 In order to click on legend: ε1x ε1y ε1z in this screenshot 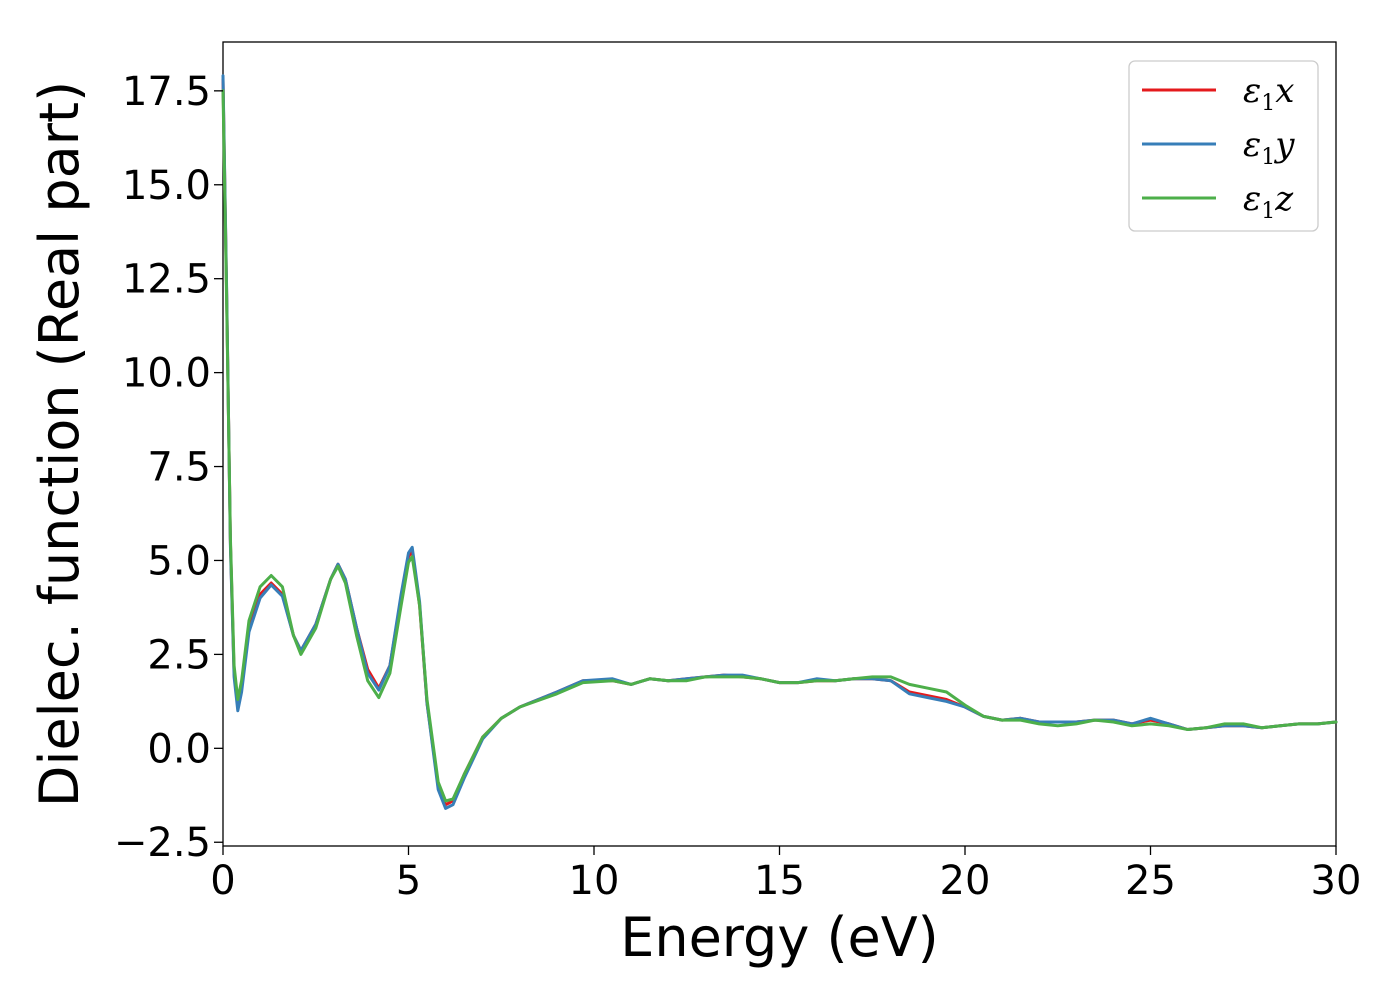, I will do `click(1223, 146)`.